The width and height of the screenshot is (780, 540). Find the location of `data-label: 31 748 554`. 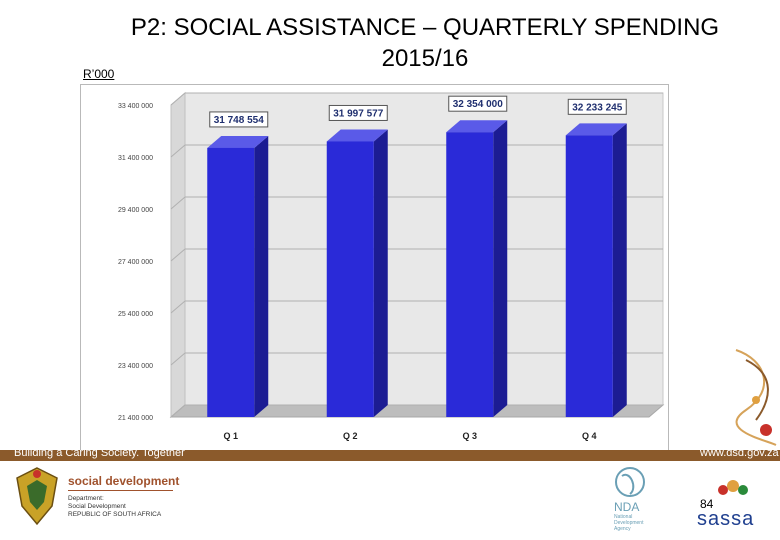

data-label: 31 748 554 is located at coordinates (239, 120).